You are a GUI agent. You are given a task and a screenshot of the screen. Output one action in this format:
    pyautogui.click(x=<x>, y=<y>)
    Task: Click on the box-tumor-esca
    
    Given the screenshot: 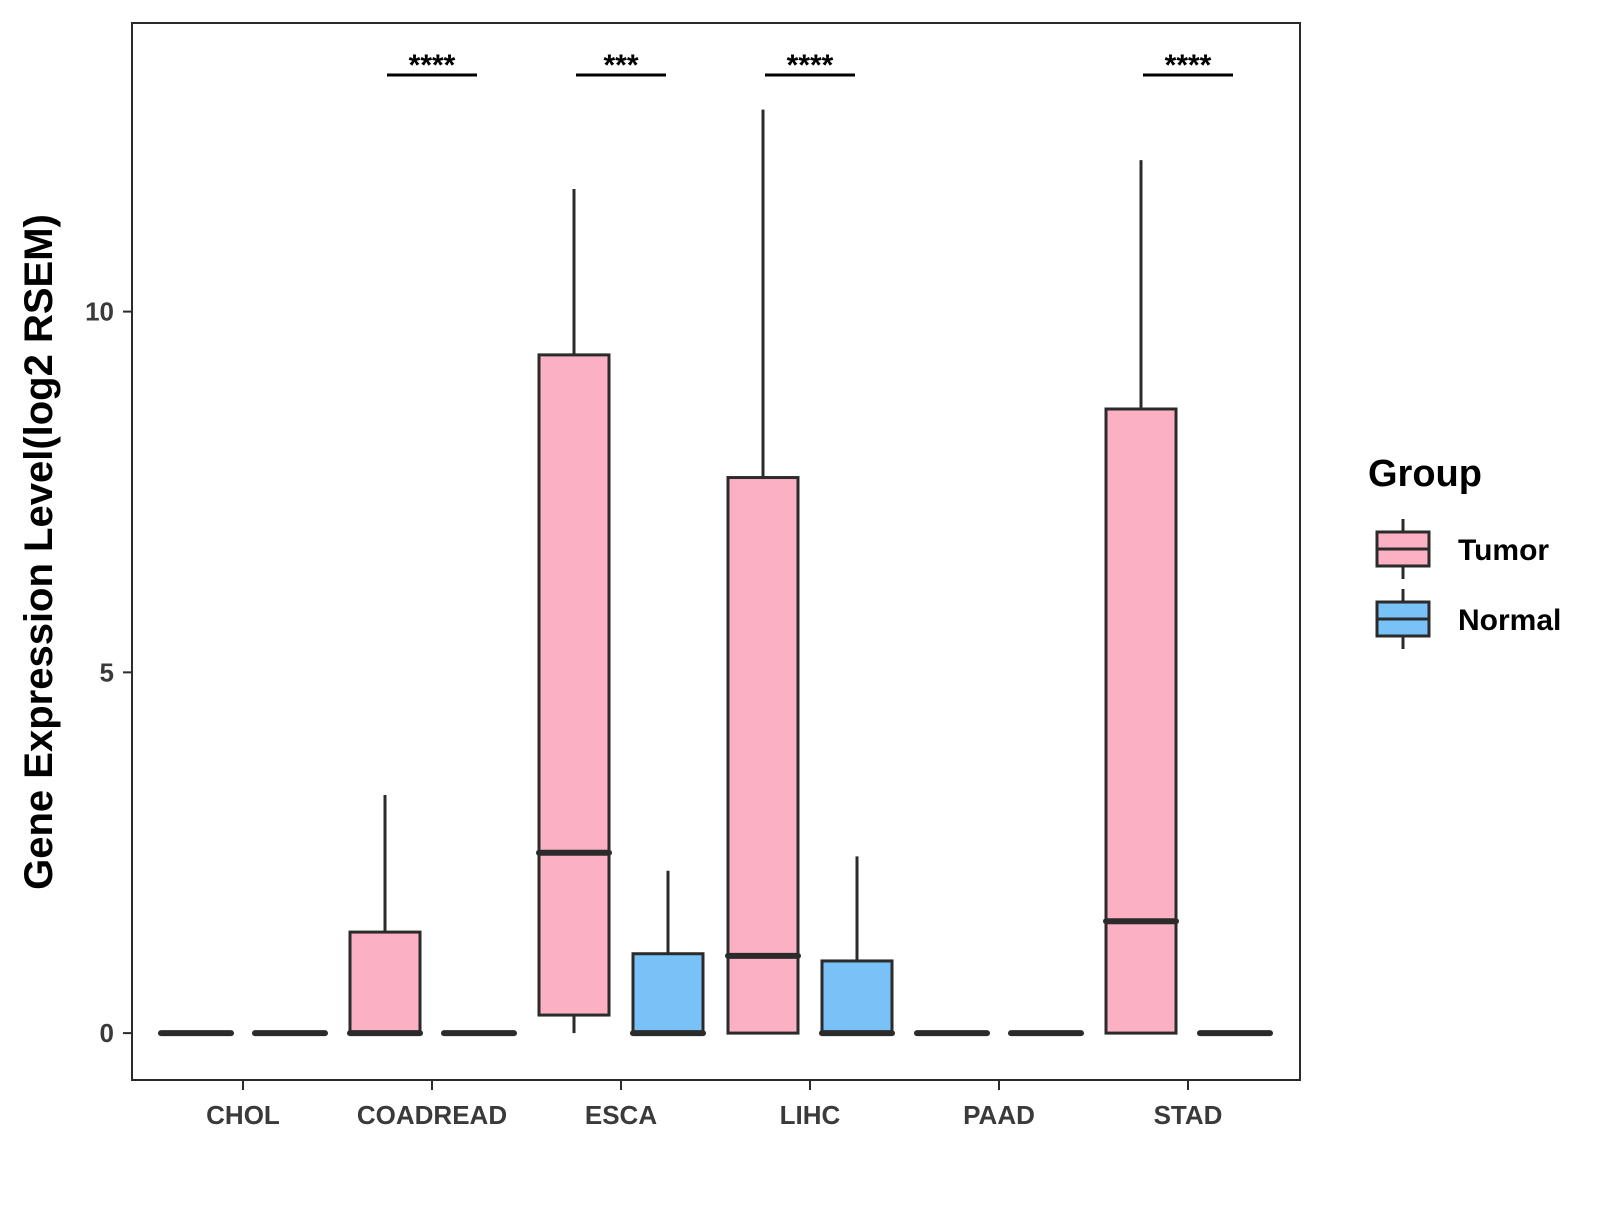 What is the action you would take?
    pyautogui.click(x=574, y=611)
    